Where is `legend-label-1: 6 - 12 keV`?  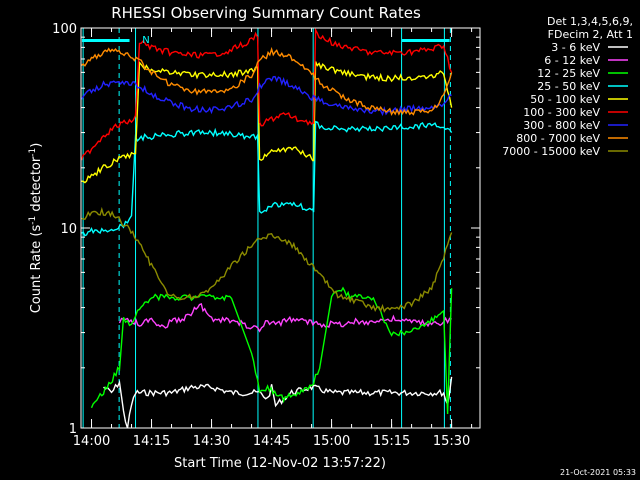
legend-label-1: 6 - 12 keV is located at coordinates (572, 60).